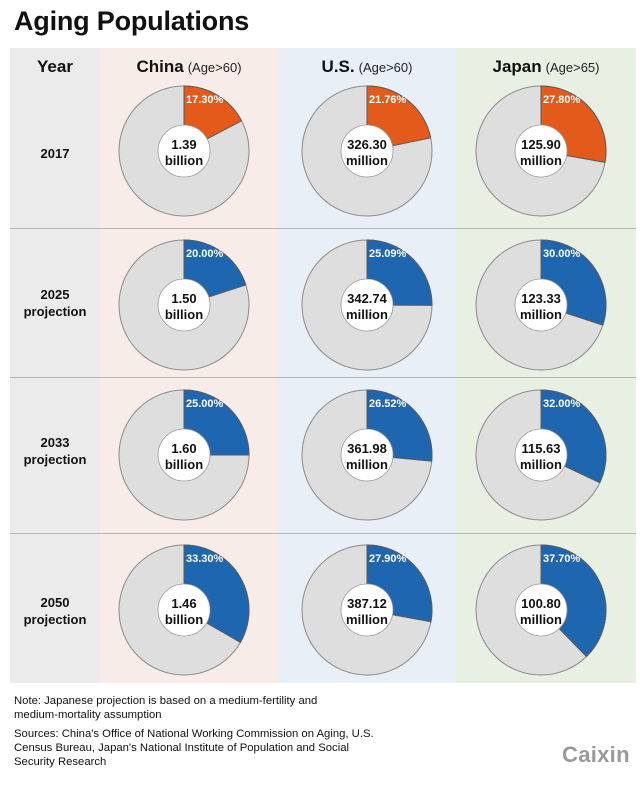 This screenshot has height=792, width=640. What do you see at coordinates (367, 298) in the screenshot?
I see `population-value-label: 342.74` at bounding box center [367, 298].